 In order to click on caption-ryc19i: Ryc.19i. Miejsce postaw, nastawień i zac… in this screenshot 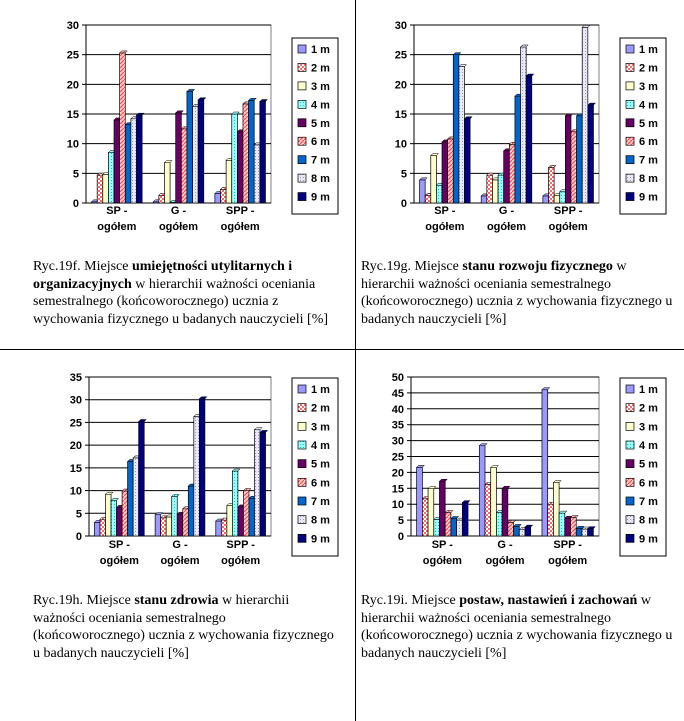, I will do `click(517, 627)`.